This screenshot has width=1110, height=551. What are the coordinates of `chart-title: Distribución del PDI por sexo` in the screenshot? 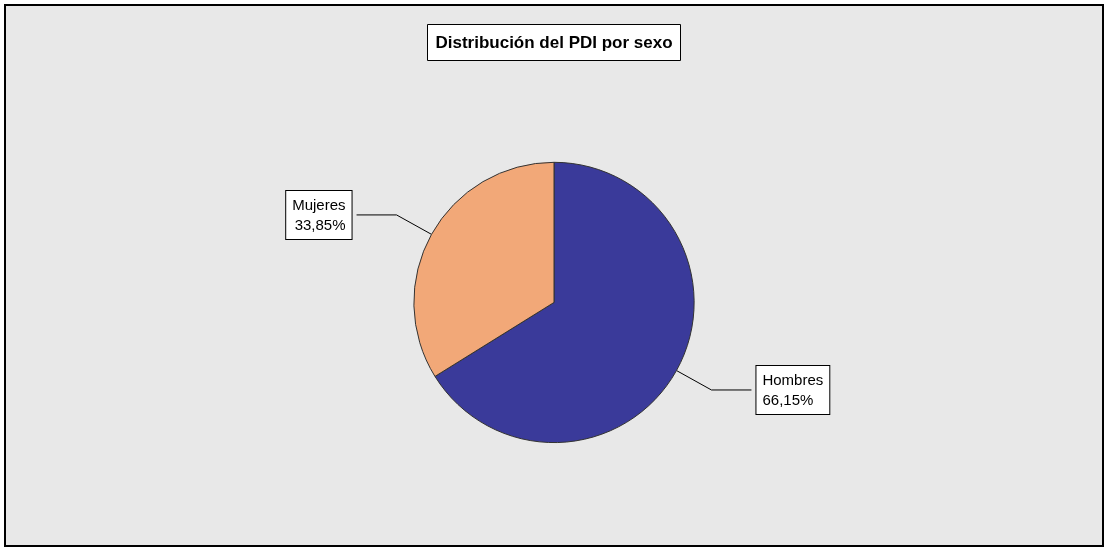 It's located at (554, 42).